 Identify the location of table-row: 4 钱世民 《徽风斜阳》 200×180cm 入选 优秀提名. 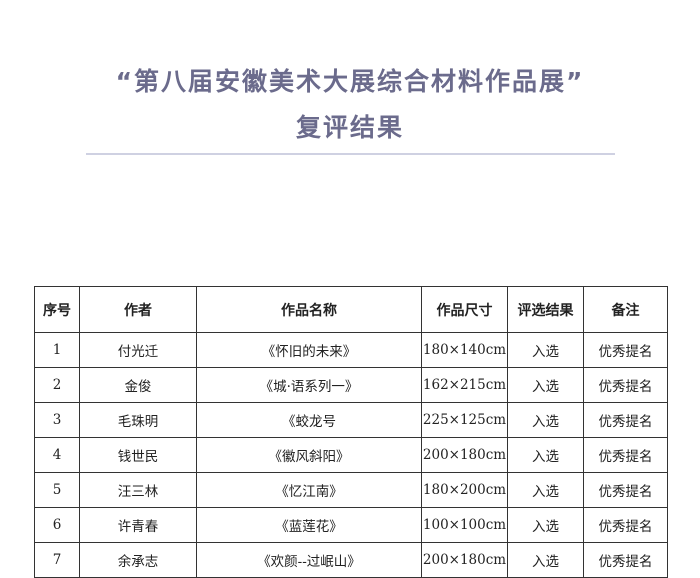
(351, 455).